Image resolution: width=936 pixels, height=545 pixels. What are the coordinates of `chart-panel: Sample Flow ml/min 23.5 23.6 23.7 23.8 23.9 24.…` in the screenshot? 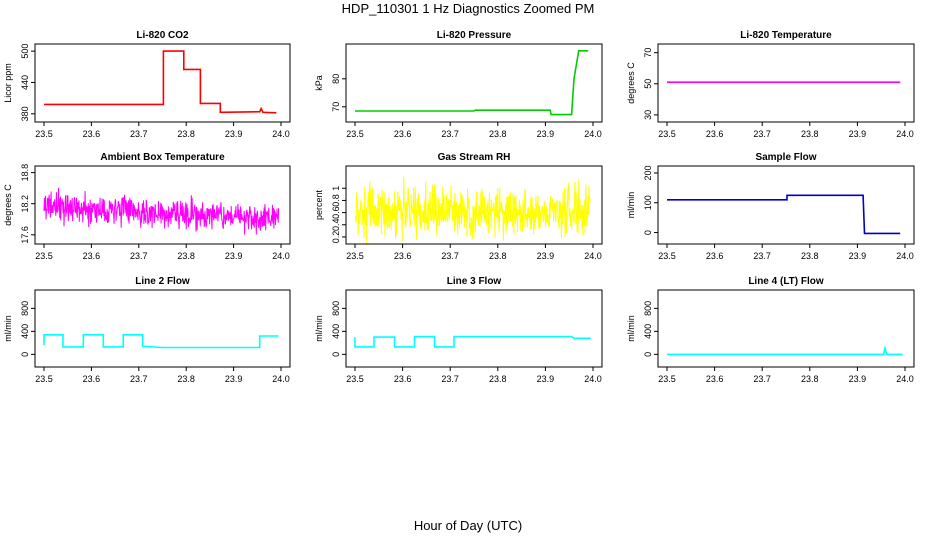 It's located at (770, 206).